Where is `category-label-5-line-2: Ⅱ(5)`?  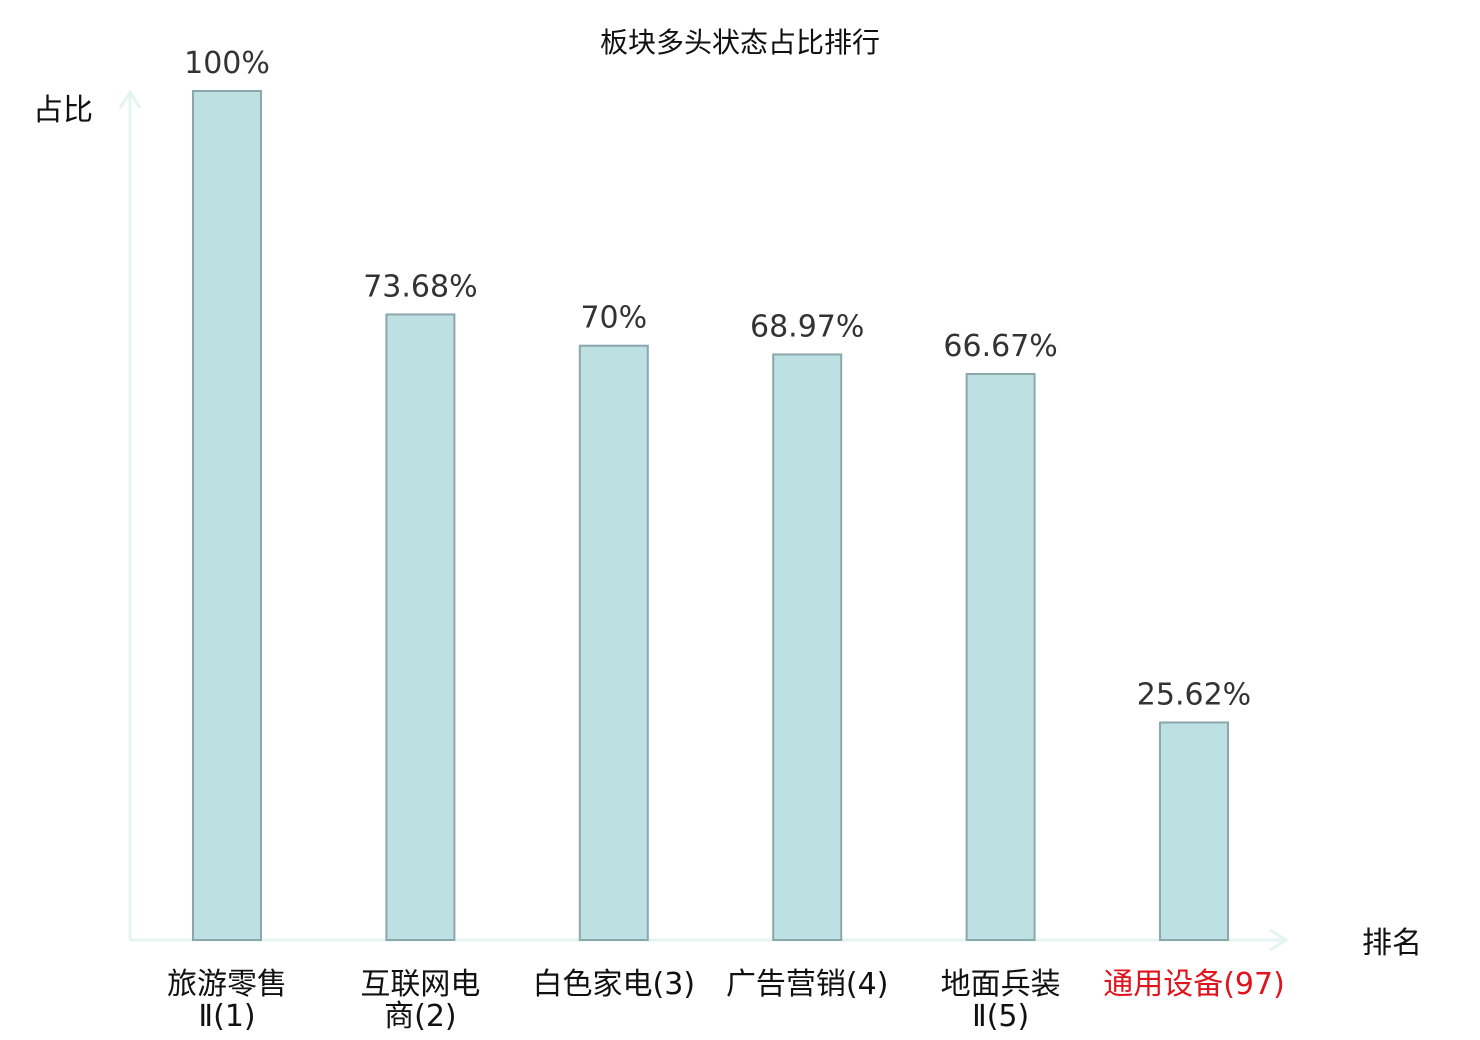 category-label-5-line-2: Ⅱ(5) is located at coordinates (1000, 1016).